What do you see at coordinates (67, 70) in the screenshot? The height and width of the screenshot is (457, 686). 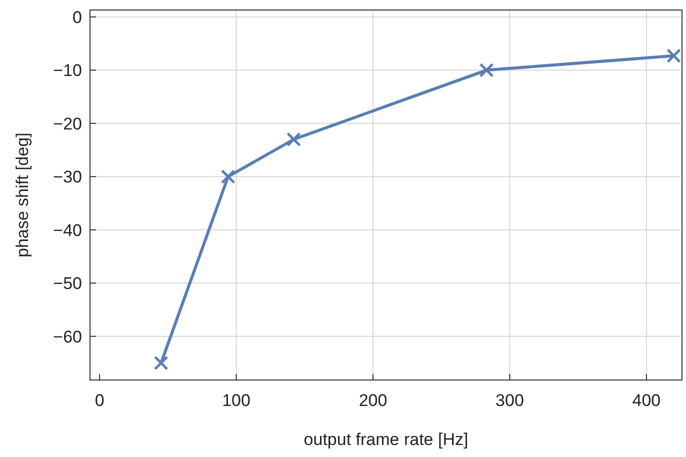 I see `y-tick-label: −10` at bounding box center [67, 70].